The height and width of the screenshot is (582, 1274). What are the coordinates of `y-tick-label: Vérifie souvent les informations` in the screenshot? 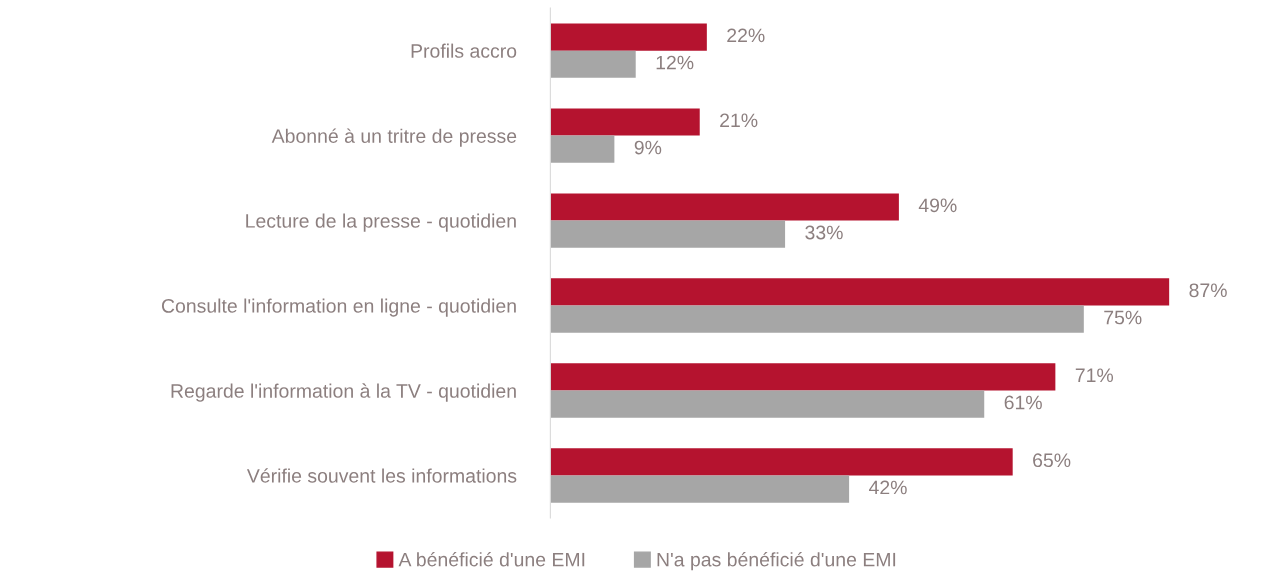 It's located at (381, 475).